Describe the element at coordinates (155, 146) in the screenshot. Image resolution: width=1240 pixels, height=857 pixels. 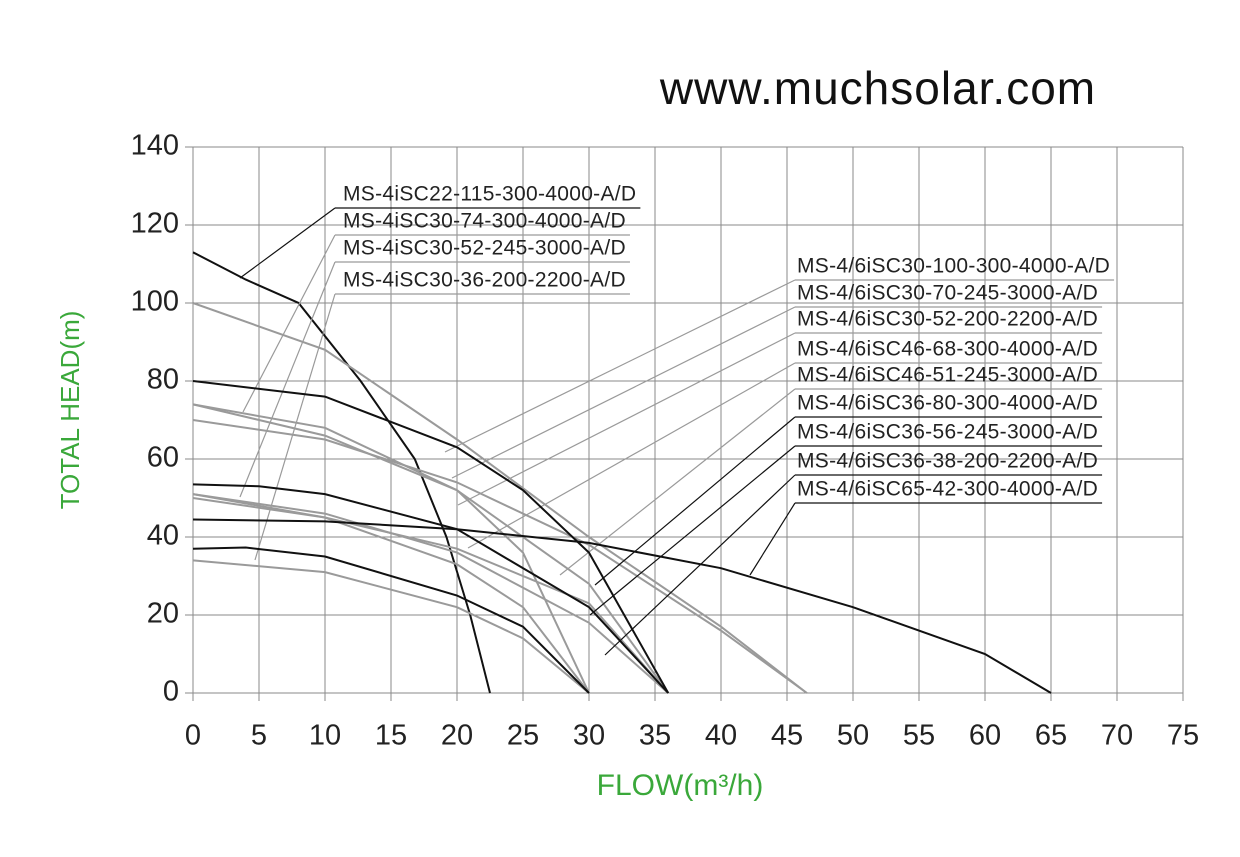
I see `y-tick-label: 140` at that location.